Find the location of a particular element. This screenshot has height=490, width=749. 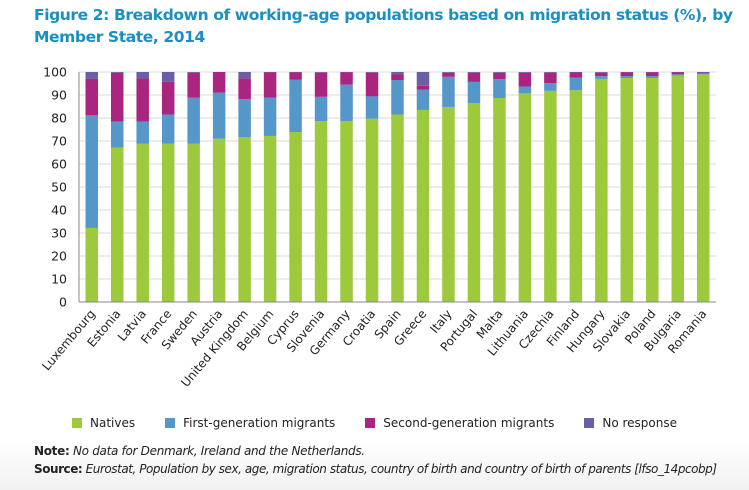

legend-label: No response is located at coordinates (639, 423).